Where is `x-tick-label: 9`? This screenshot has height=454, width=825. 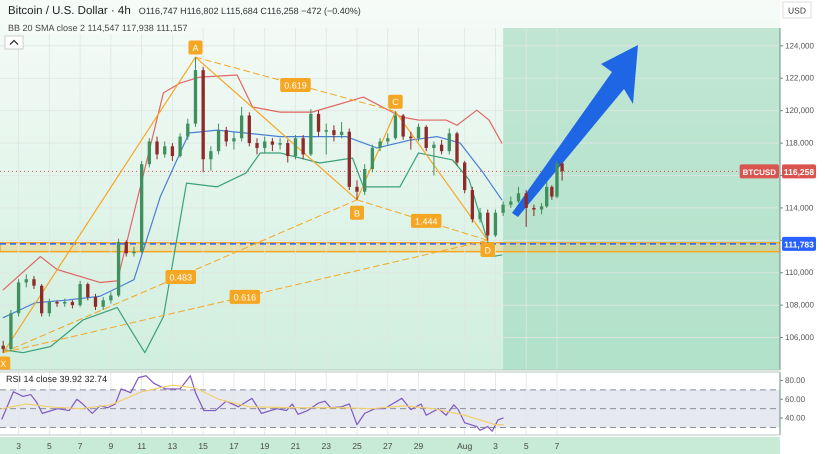 x-tick-label: 9 is located at coordinates (111, 446).